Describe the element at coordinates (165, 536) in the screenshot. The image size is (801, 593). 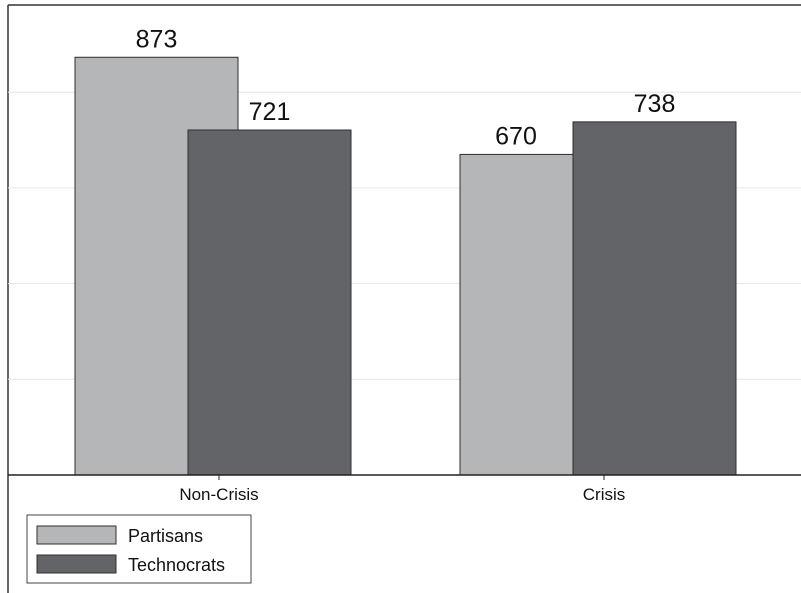
I see `legend-label-partisans: Partisans` at that location.